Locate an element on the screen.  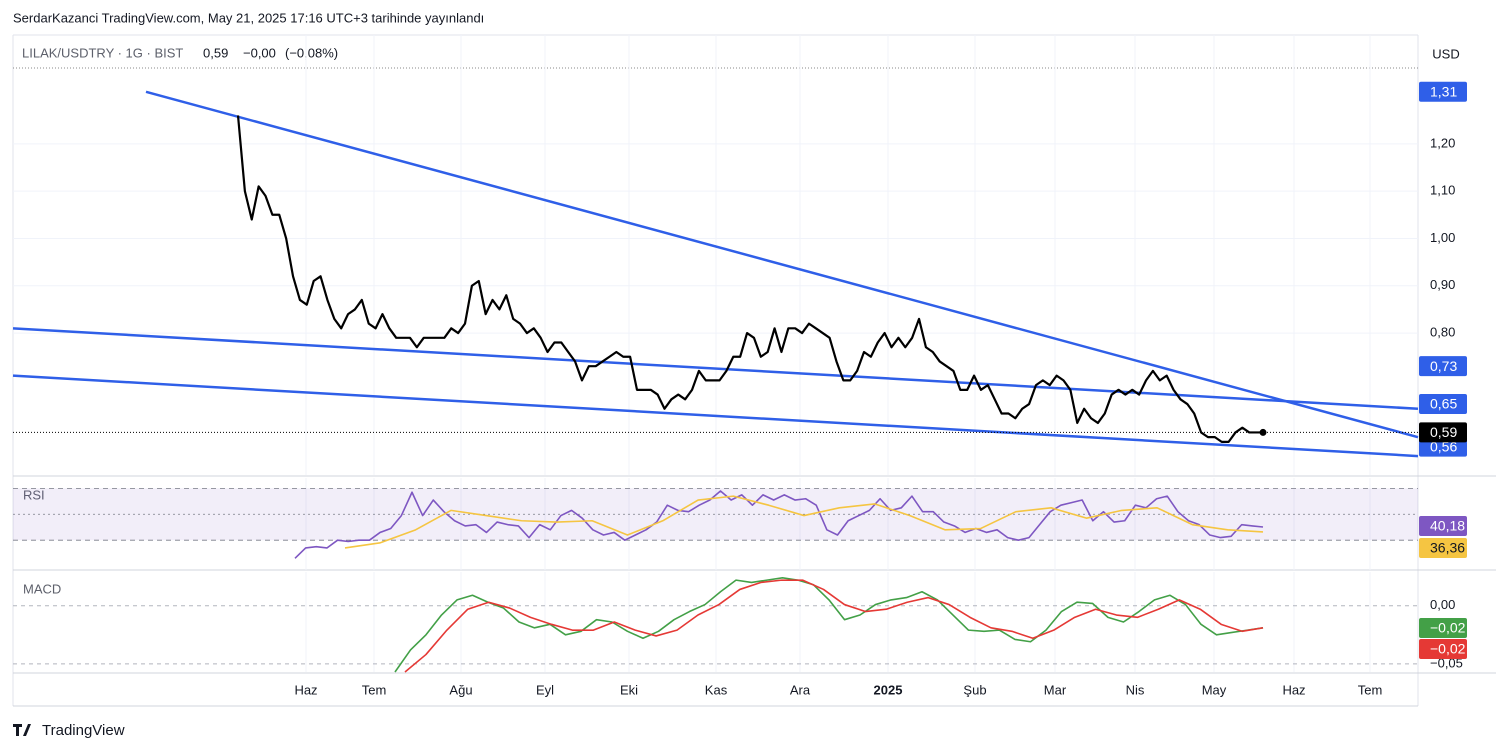
x-tick-label: 2025 is located at coordinates (888, 689).